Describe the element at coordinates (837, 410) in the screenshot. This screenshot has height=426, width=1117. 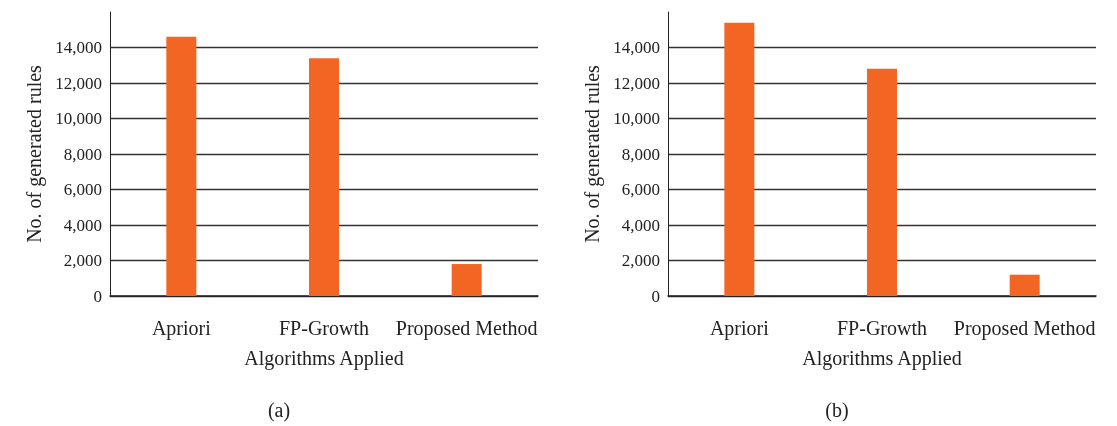
I see `text: (b)` at that location.